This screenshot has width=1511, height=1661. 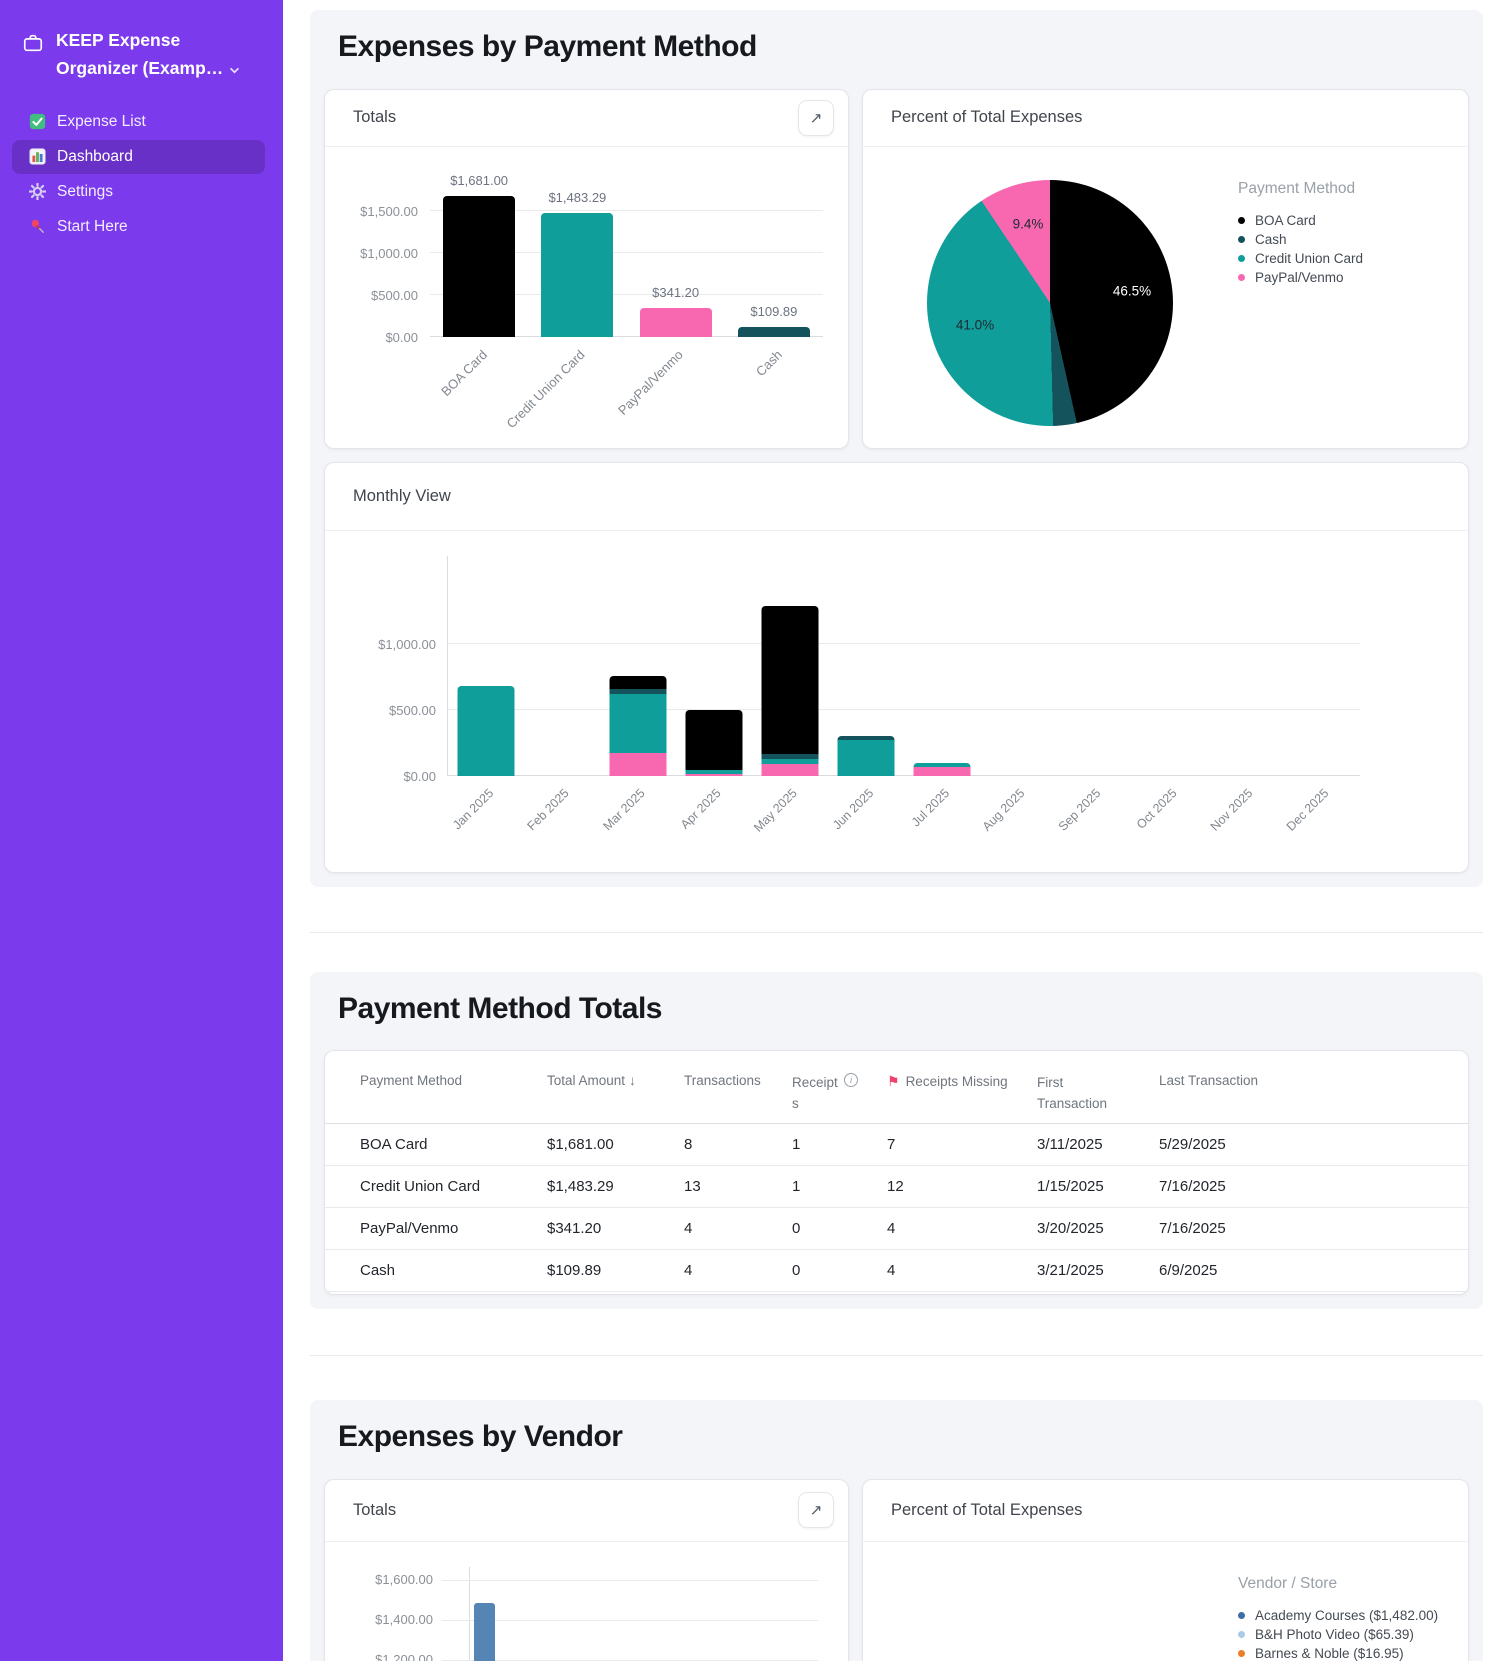 I want to click on stacked-bar-jan-2025, so click(x=486, y=730).